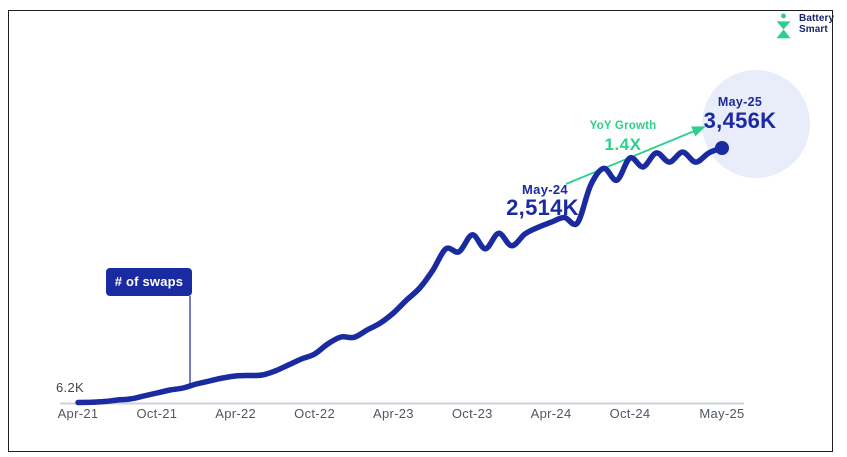 This screenshot has height=457, width=847. What do you see at coordinates (472, 413) in the screenshot?
I see `x-axis-label: Oct-23` at bounding box center [472, 413].